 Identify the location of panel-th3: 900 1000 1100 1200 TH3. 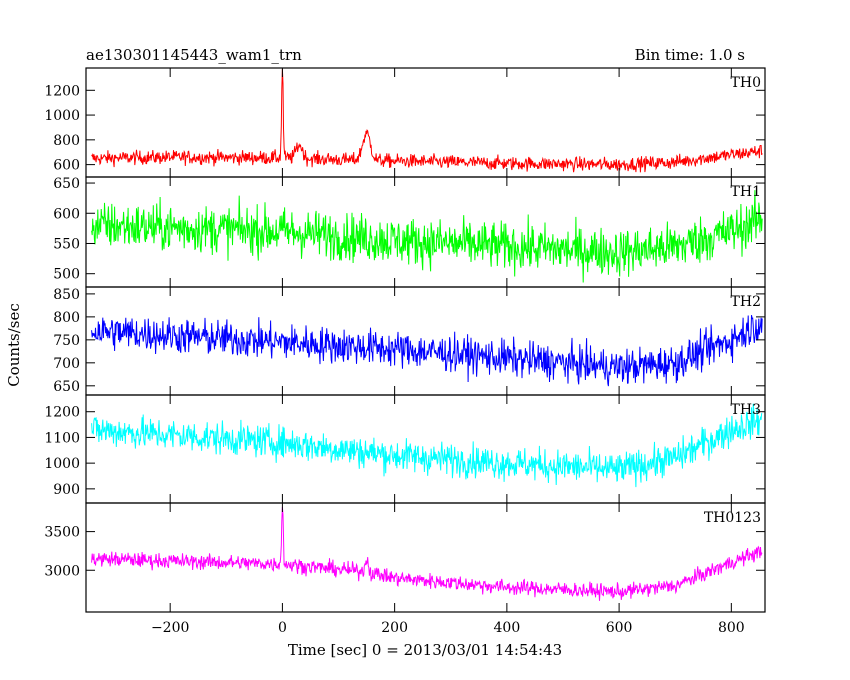
(405, 449).